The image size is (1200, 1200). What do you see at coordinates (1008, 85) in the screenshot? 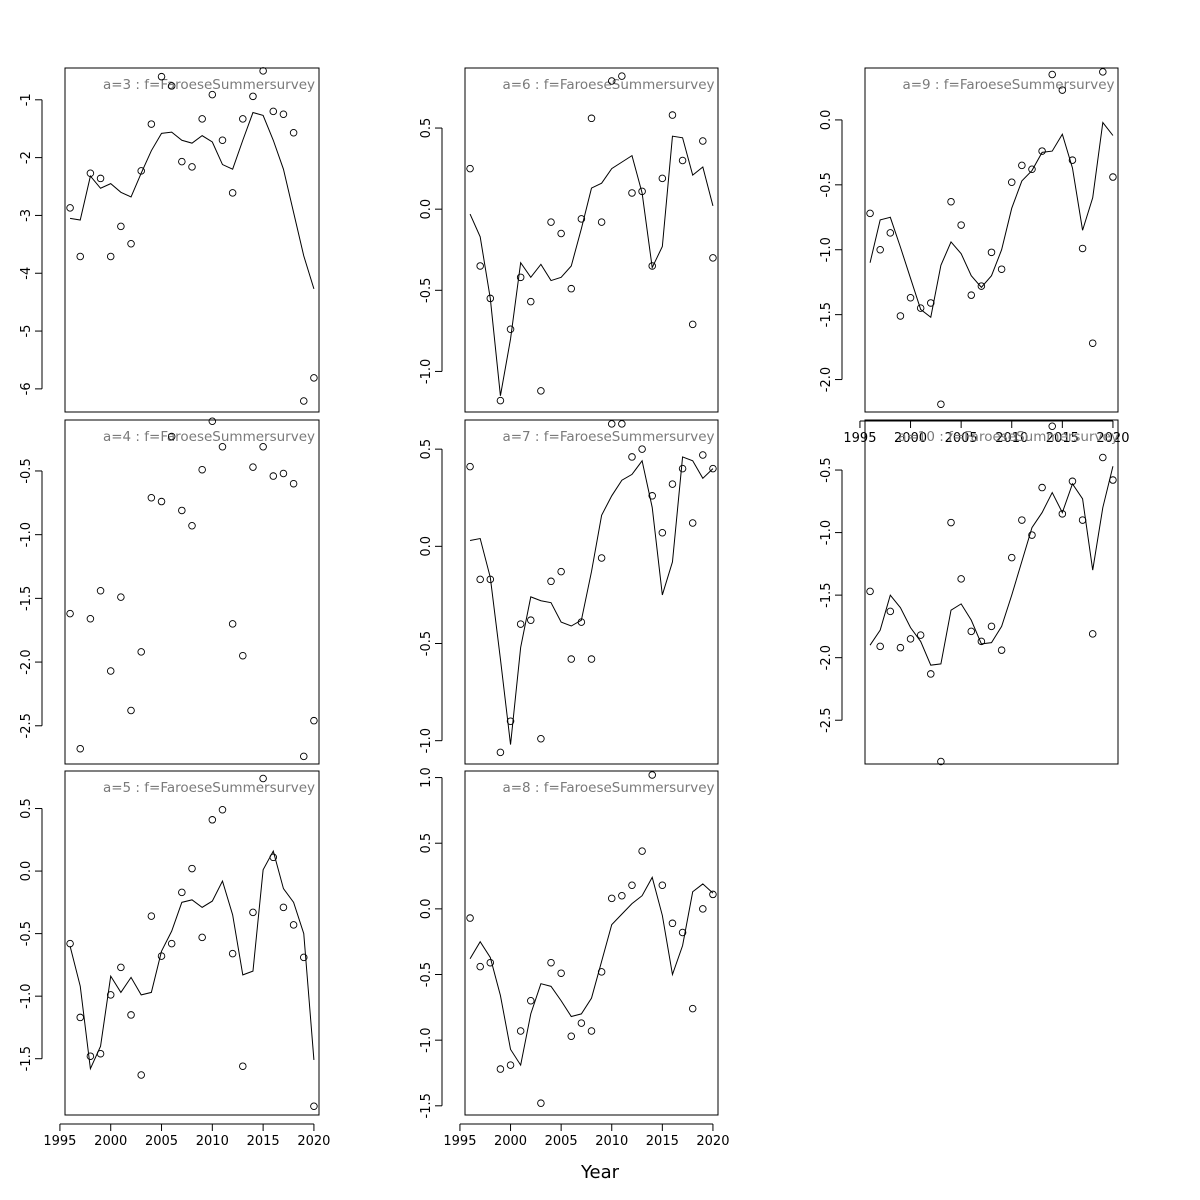
I see `panel-title: a=9 : f=FaroeseSummersurvey` at bounding box center [1008, 85].